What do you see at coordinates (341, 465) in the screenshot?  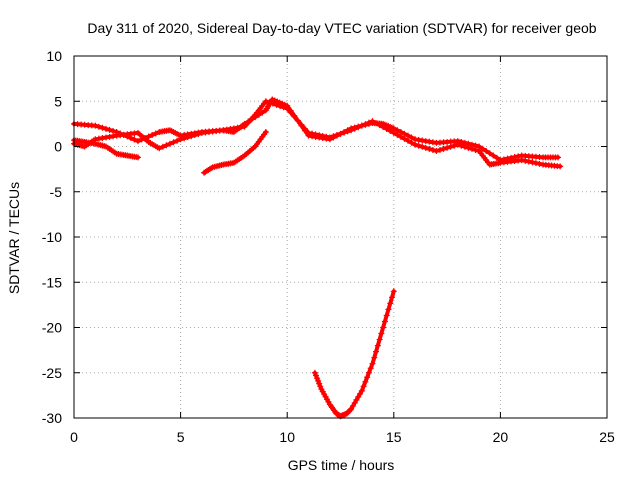 I see `x-axis-title: GPS time / hours` at bounding box center [341, 465].